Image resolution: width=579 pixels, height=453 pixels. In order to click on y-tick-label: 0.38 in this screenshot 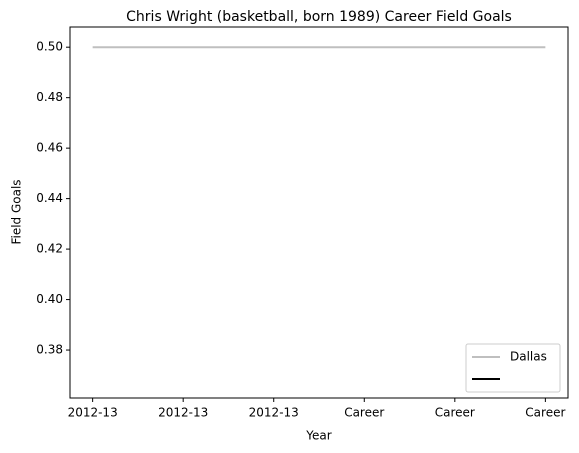, I will do `click(49, 350)`.